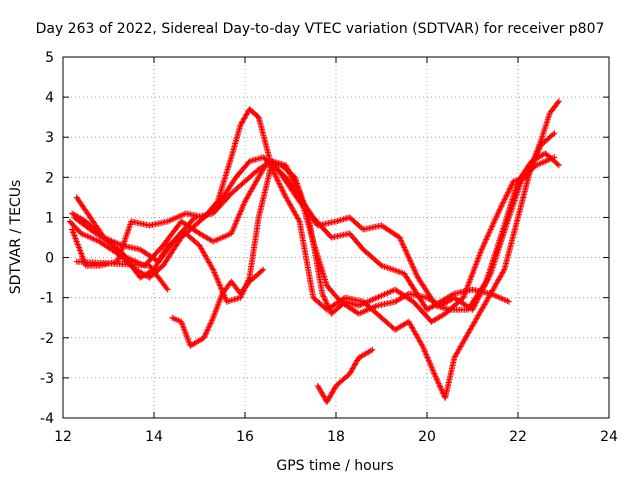  What do you see at coordinates (154, 437) in the screenshot?
I see `x-tick-label: 14` at bounding box center [154, 437].